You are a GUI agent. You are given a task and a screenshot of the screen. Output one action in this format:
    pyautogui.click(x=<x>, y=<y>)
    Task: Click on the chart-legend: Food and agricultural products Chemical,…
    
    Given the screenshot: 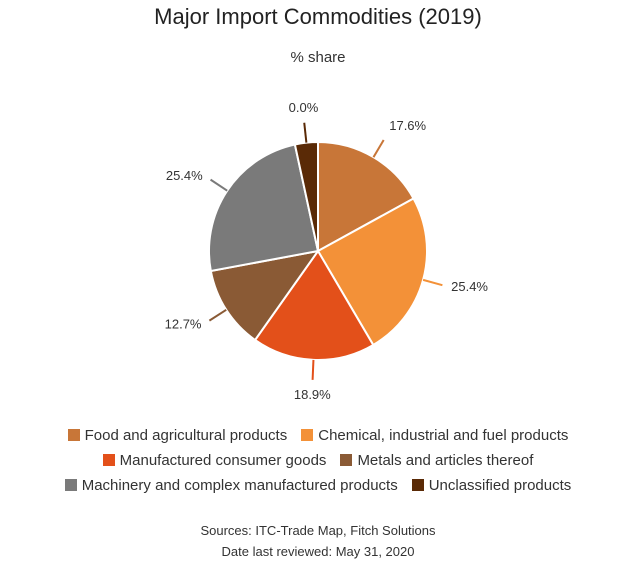 What is the action you would take?
    pyautogui.click(x=318, y=463)
    